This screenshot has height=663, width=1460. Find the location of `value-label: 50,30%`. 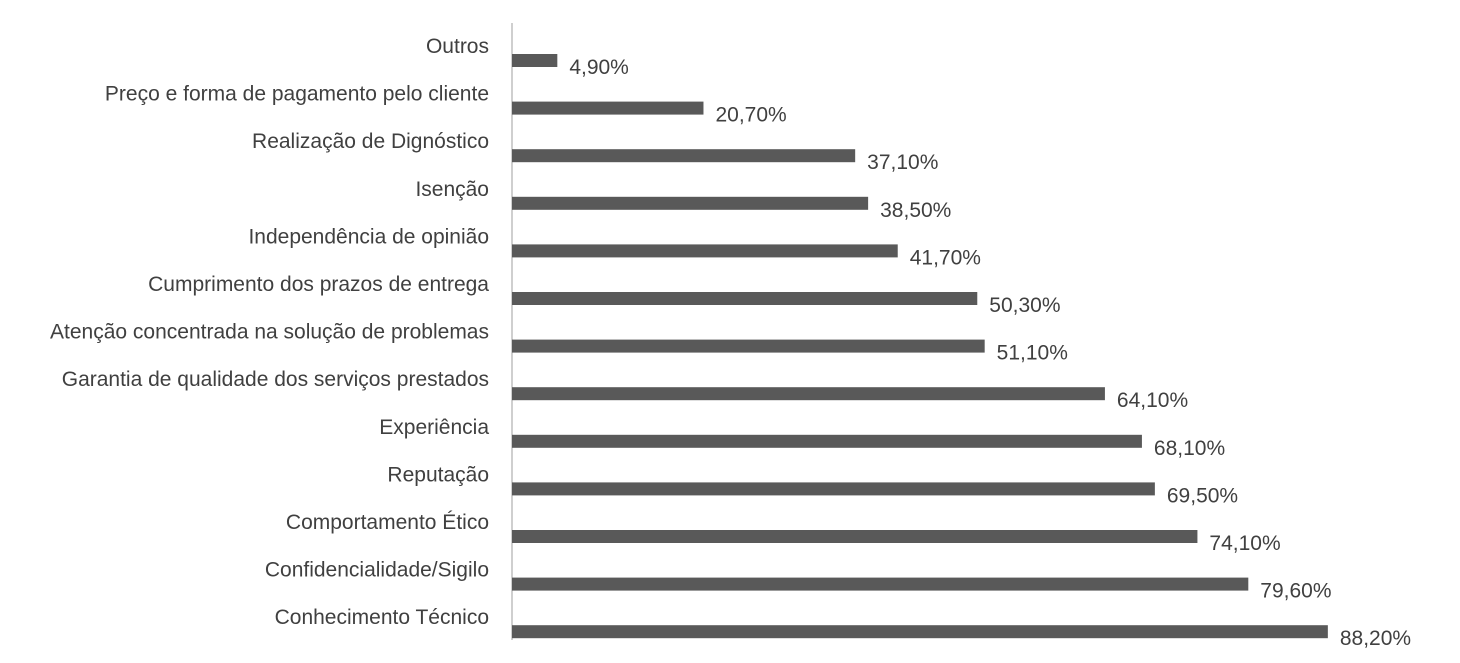

value-label: 50,30% is located at coordinates (1024, 305).